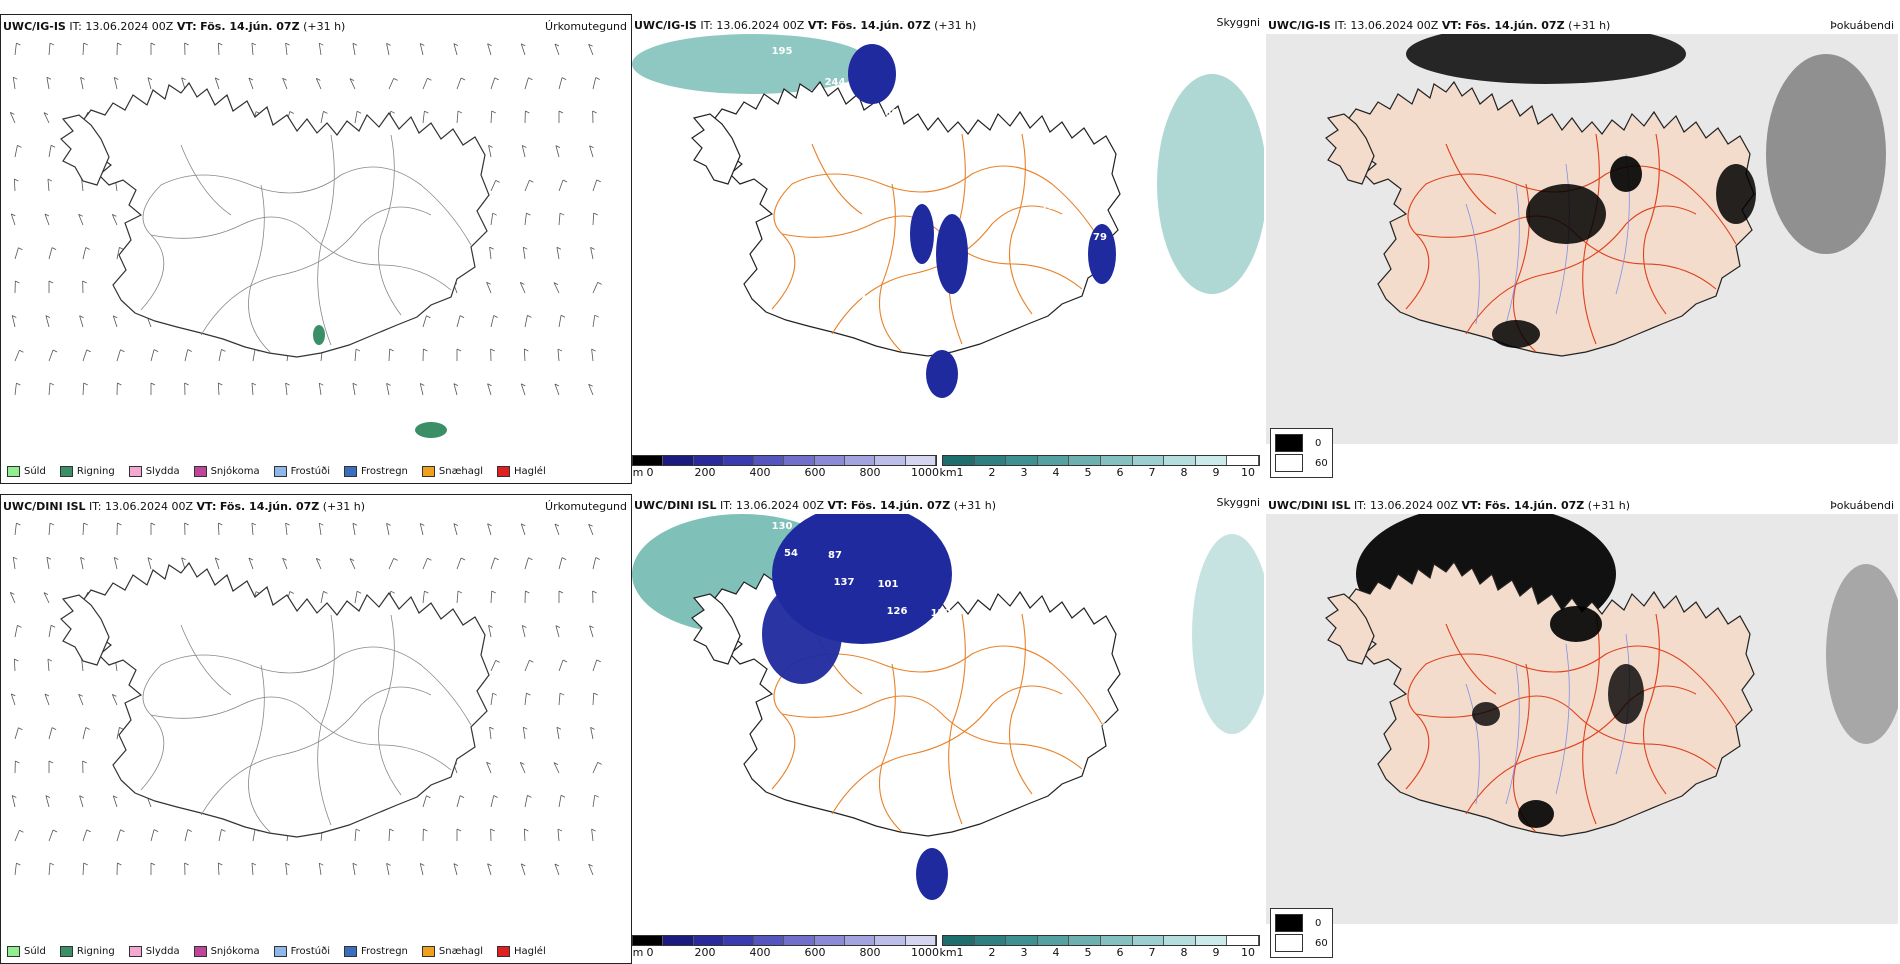 The height and width of the screenshot is (964, 1900). What do you see at coordinates (972, 361) in the screenshot?
I see `ceiling-value-label: 58` at bounding box center [972, 361].